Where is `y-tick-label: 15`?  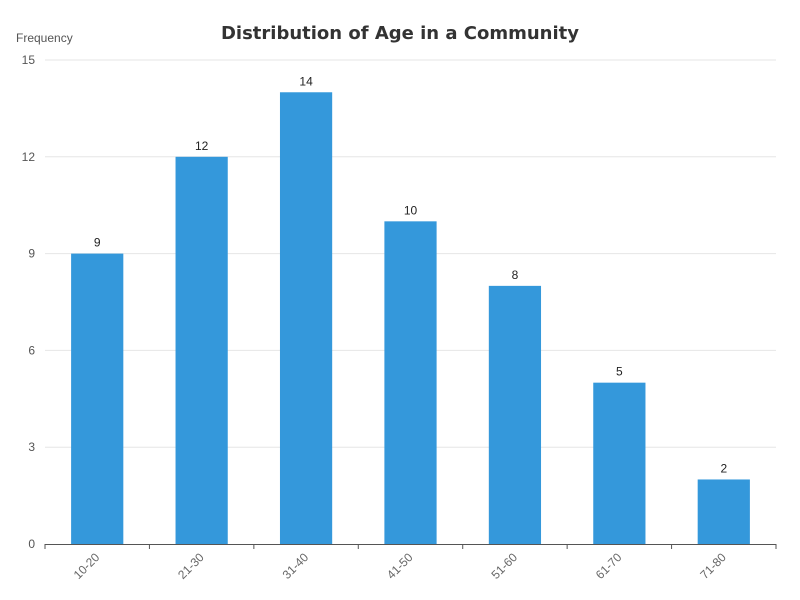
y-tick-label: 15 is located at coordinates (29, 60).